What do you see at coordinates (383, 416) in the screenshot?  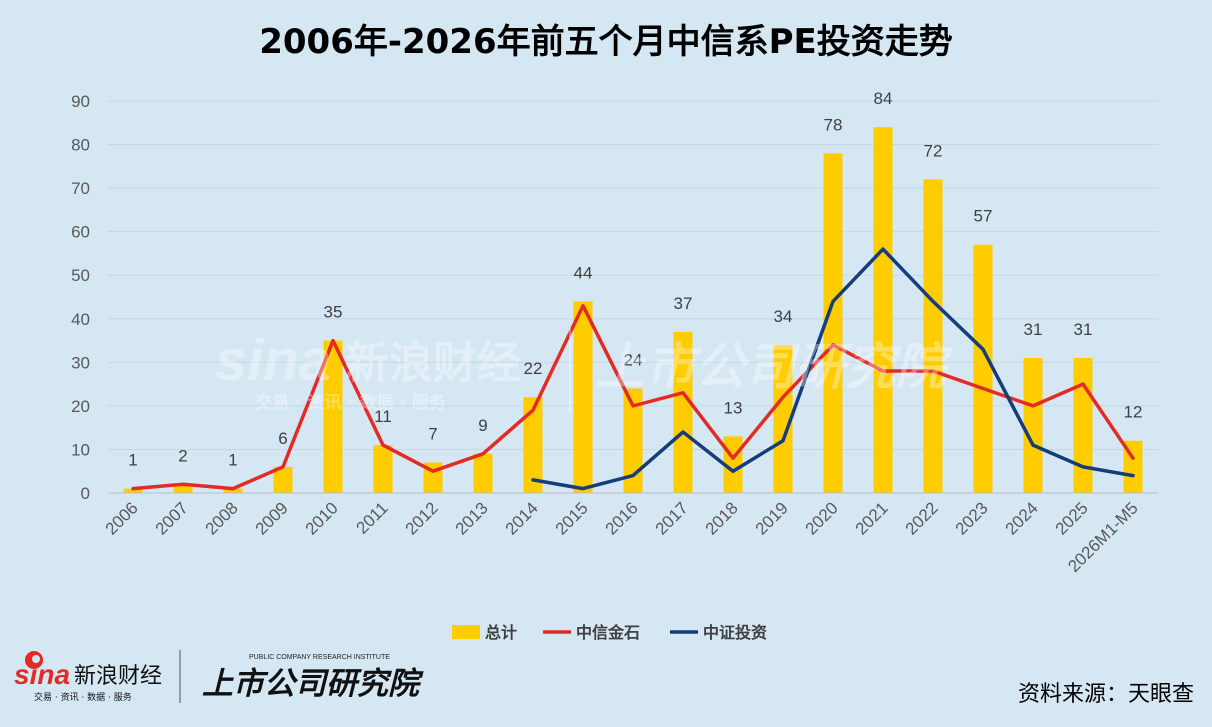 I see `bar-data-label: 11` at bounding box center [383, 416].